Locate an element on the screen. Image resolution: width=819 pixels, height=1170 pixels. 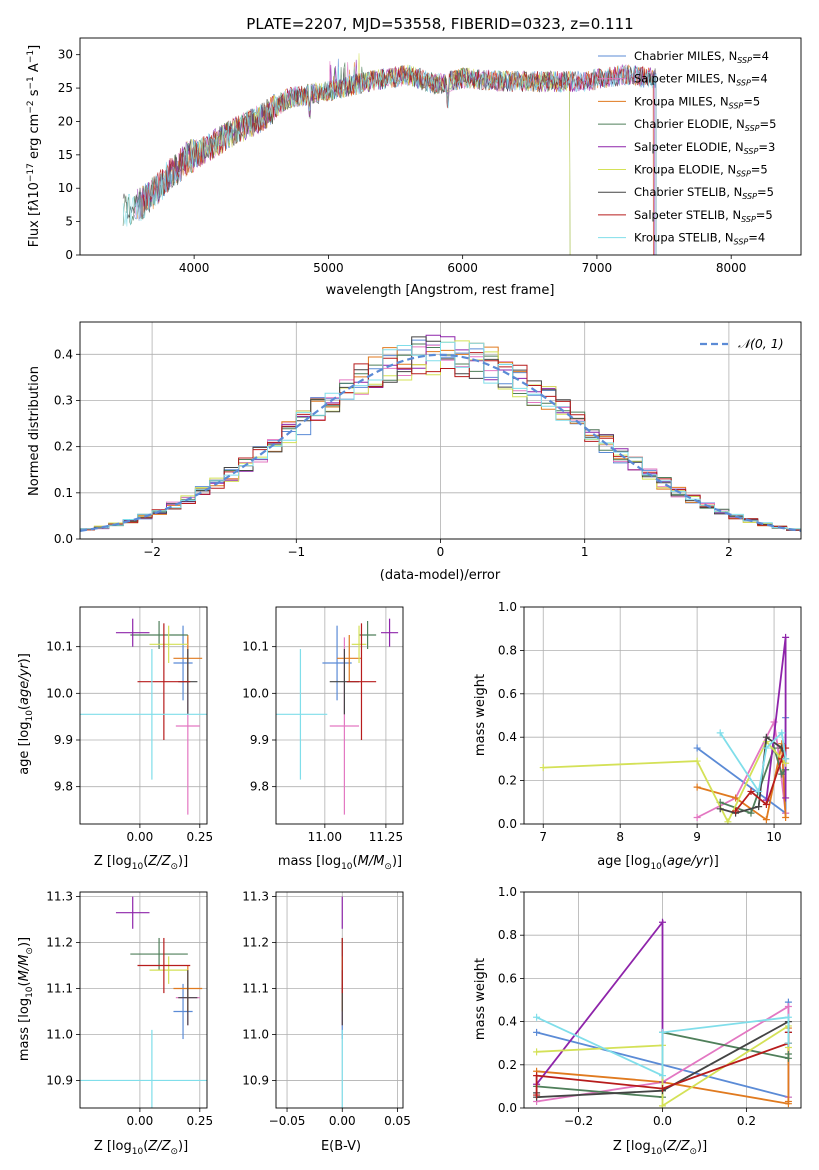
massEBV-xtick-label: 0.05 is located at coordinates (397, 1121).